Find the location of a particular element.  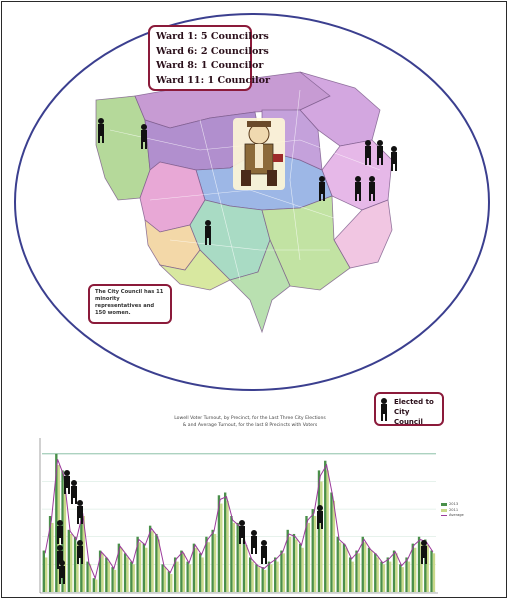

ward-line: Ward 11: 1 Councilor is located at coordinates (213, 80).